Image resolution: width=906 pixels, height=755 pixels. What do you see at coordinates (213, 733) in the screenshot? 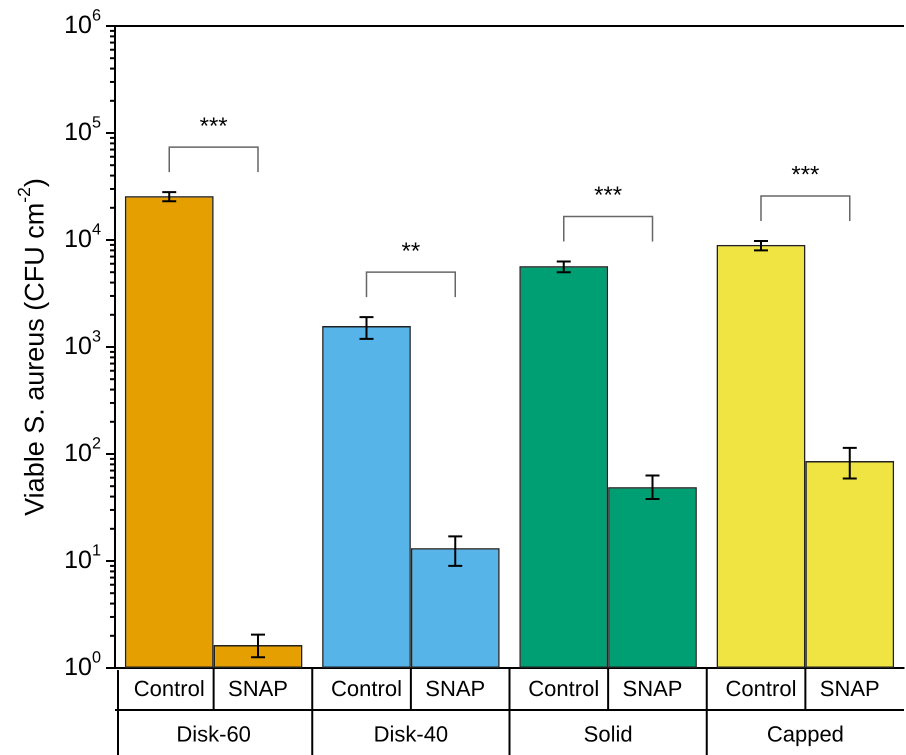
I see `x-tick-label: Disk-60` at bounding box center [213, 733].